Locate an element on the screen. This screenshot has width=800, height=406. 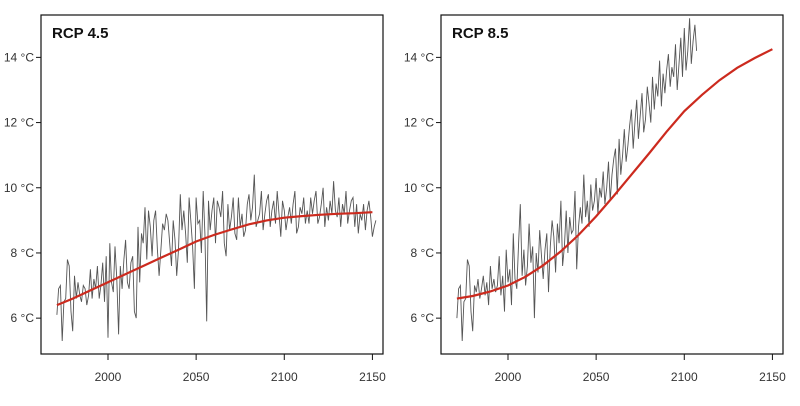
panel-title: RCP 4.5 is located at coordinates (80, 33).